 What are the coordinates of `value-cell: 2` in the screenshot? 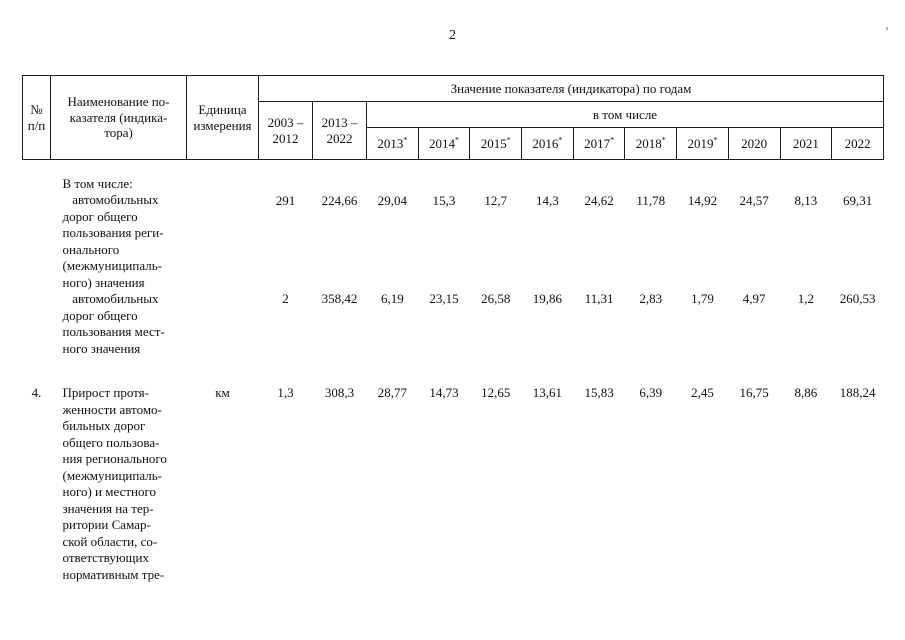 It's located at (285, 298).